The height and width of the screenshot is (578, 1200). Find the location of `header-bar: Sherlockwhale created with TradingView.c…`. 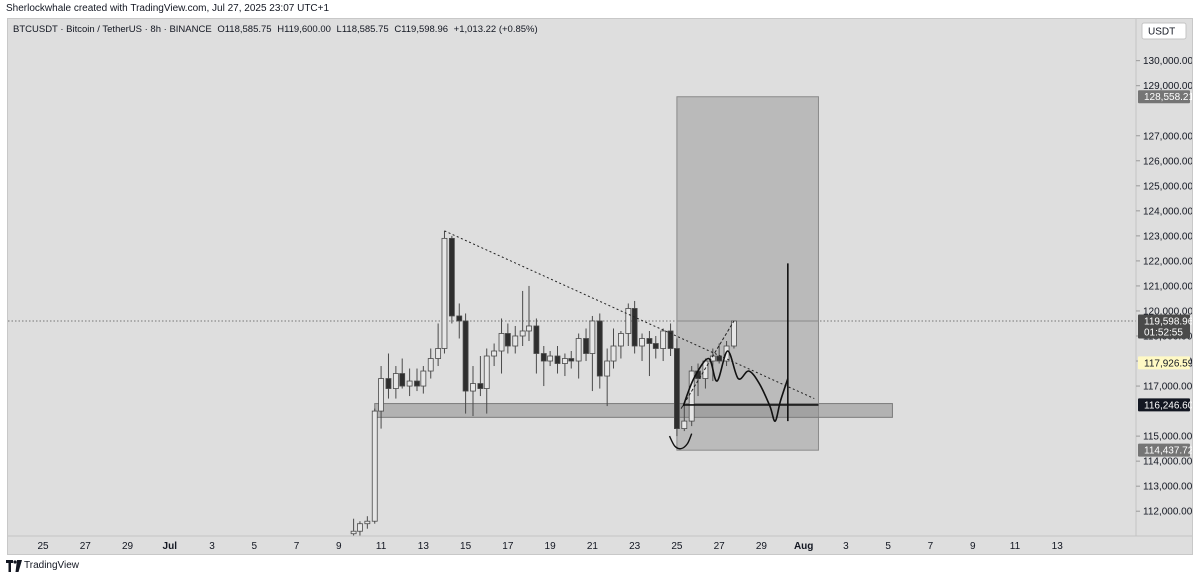

header-bar: Sherlockwhale created with TradingView.c… is located at coordinates (600, 9).